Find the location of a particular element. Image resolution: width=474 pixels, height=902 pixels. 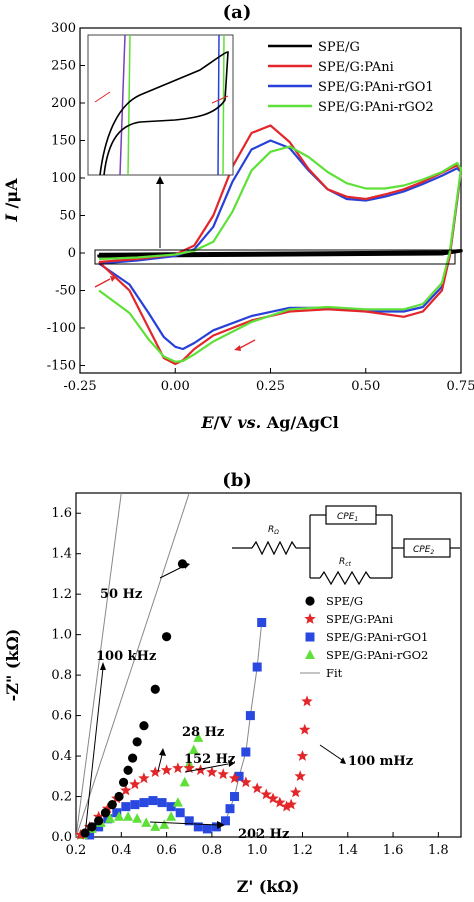

panel-b-y-ticks: 0.0 0.2 0.4 0.6 0.8 1.0 1.2 1.4 1.6 is located at coordinates (66, 675).